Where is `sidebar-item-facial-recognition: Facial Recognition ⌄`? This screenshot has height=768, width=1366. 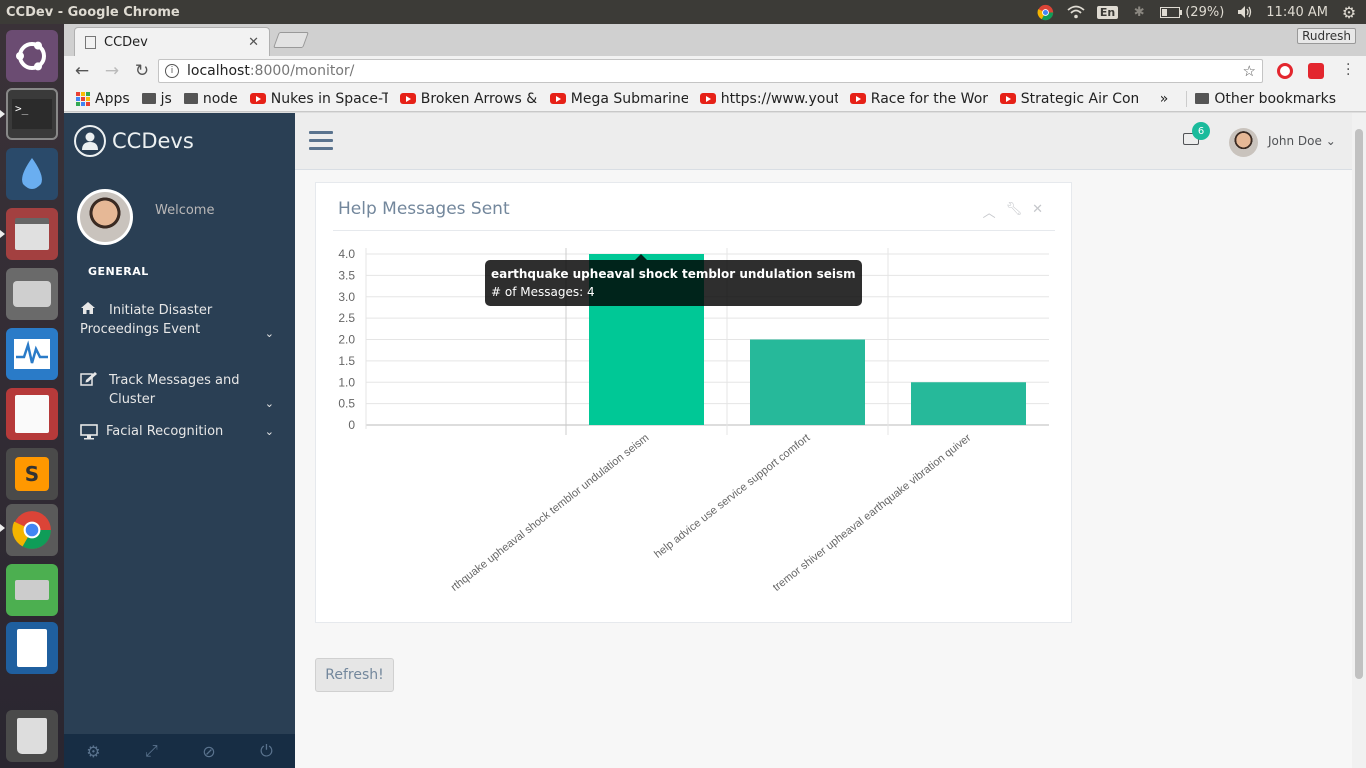
sidebar-item-facial-recognition: Facial Recognition ⌄ is located at coordinates (180, 431).